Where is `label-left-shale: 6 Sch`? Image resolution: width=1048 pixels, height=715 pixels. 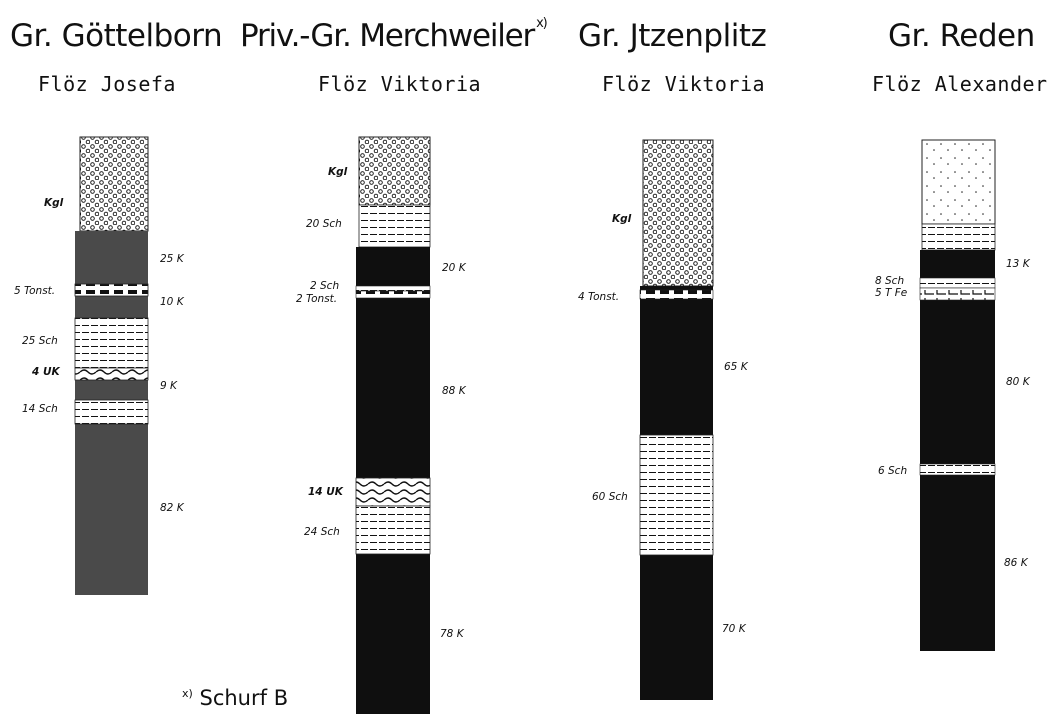
label-left-shale: 6 Sch is located at coordinates (893, 471).